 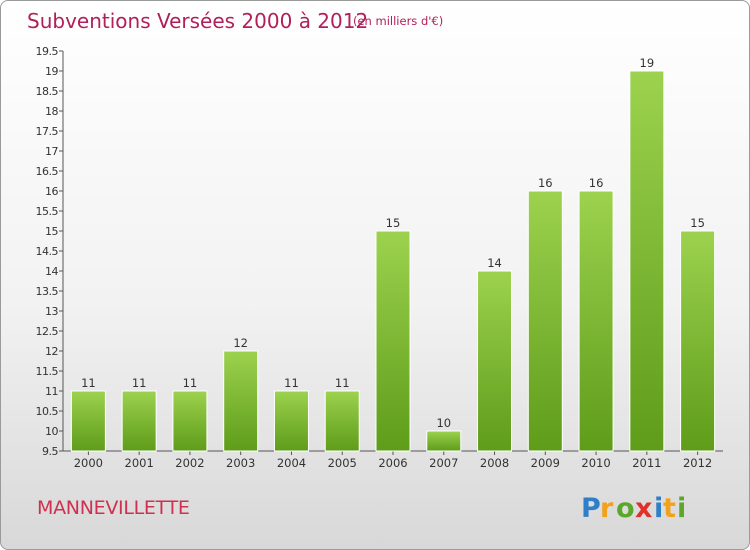 I want to click on bar-2006, so click(x=393, y=341).